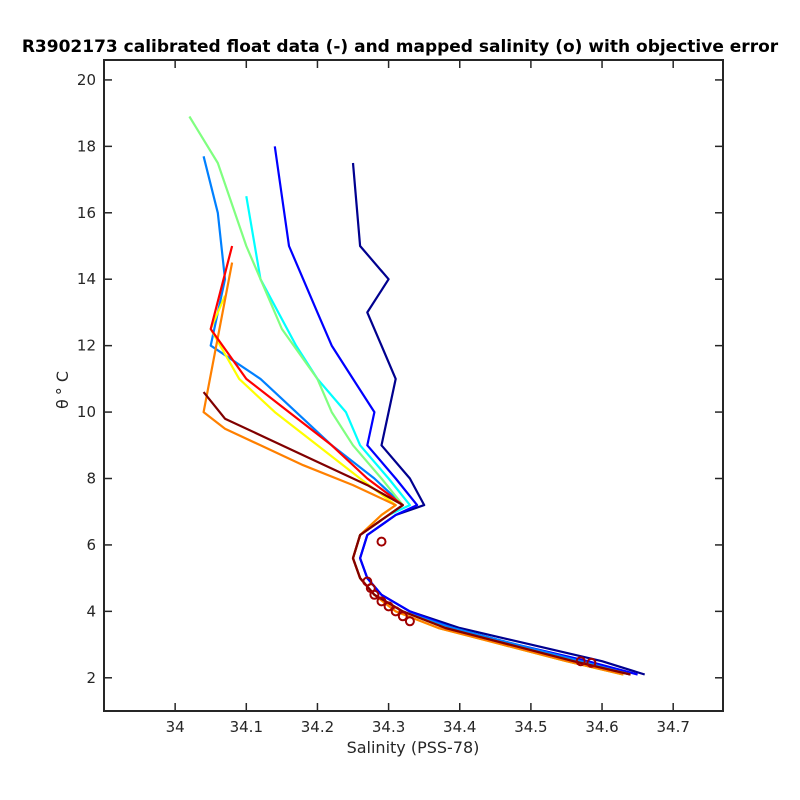 The width and height of the screenshot is (800, 800). What do you see at coordinates (530, 727) in the screenshot?
I see `x-tick-label: 34.5` at bounding box center [530, 727].